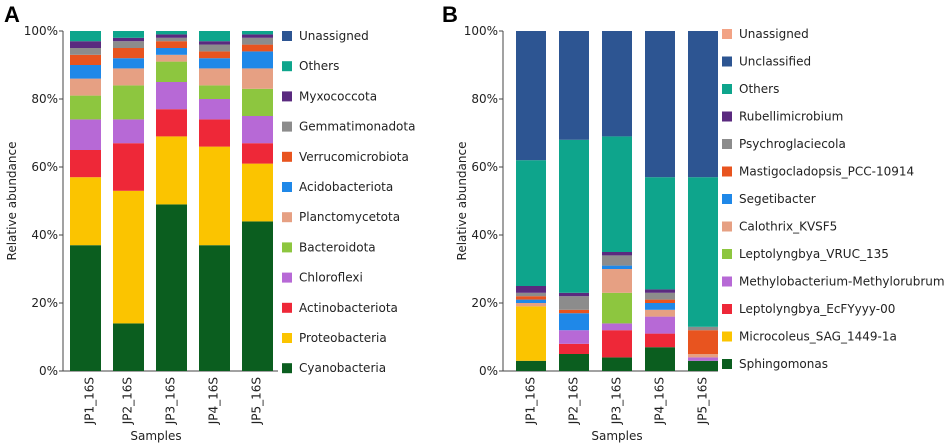  What do you see at coordinates (814, 254) in the screenshot?
I see `panel-b-legend-label: Leptolyngbya_VRUC_135` at bounding box center [814, 254].